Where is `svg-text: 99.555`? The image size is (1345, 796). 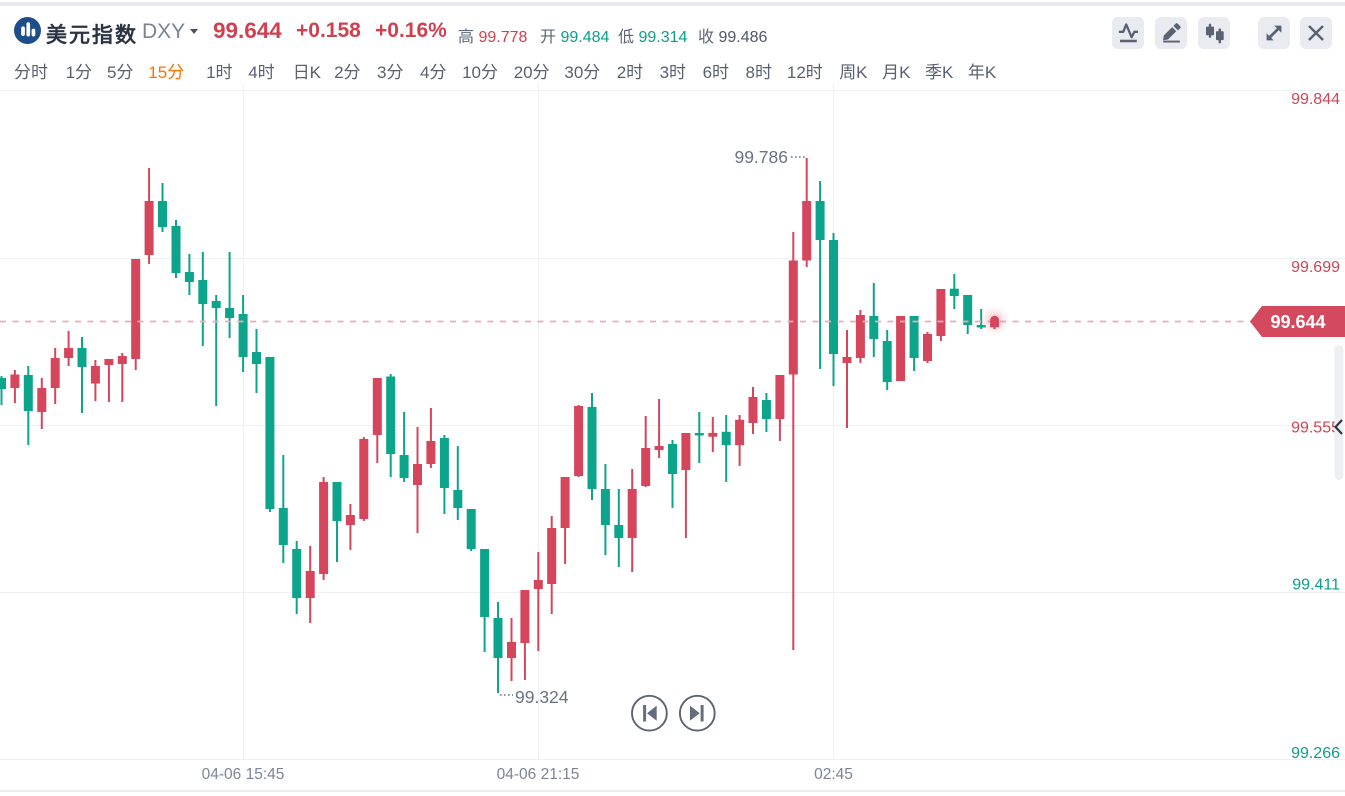 svg-text: 99.555 is located at coordinates (1315, 428).